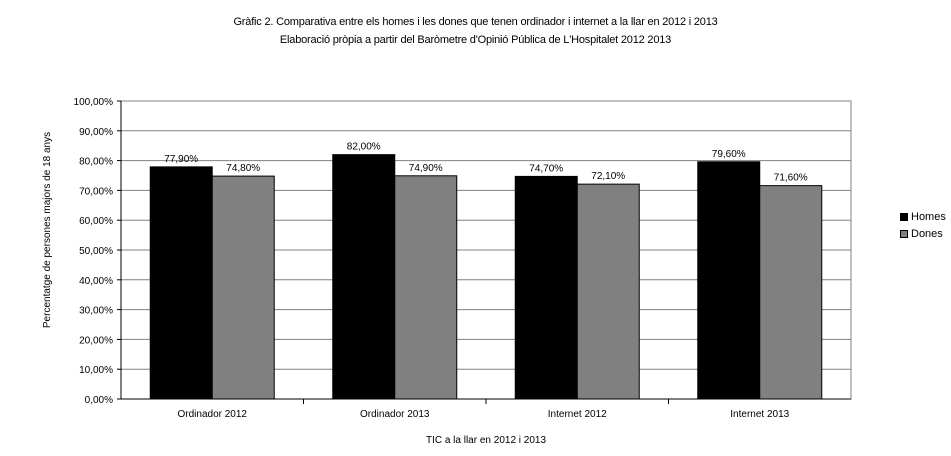  What do you see at coordinates (546, 168) in the screenshot?
I see `data-label: 74,70%` at bounding box center [546, 168].